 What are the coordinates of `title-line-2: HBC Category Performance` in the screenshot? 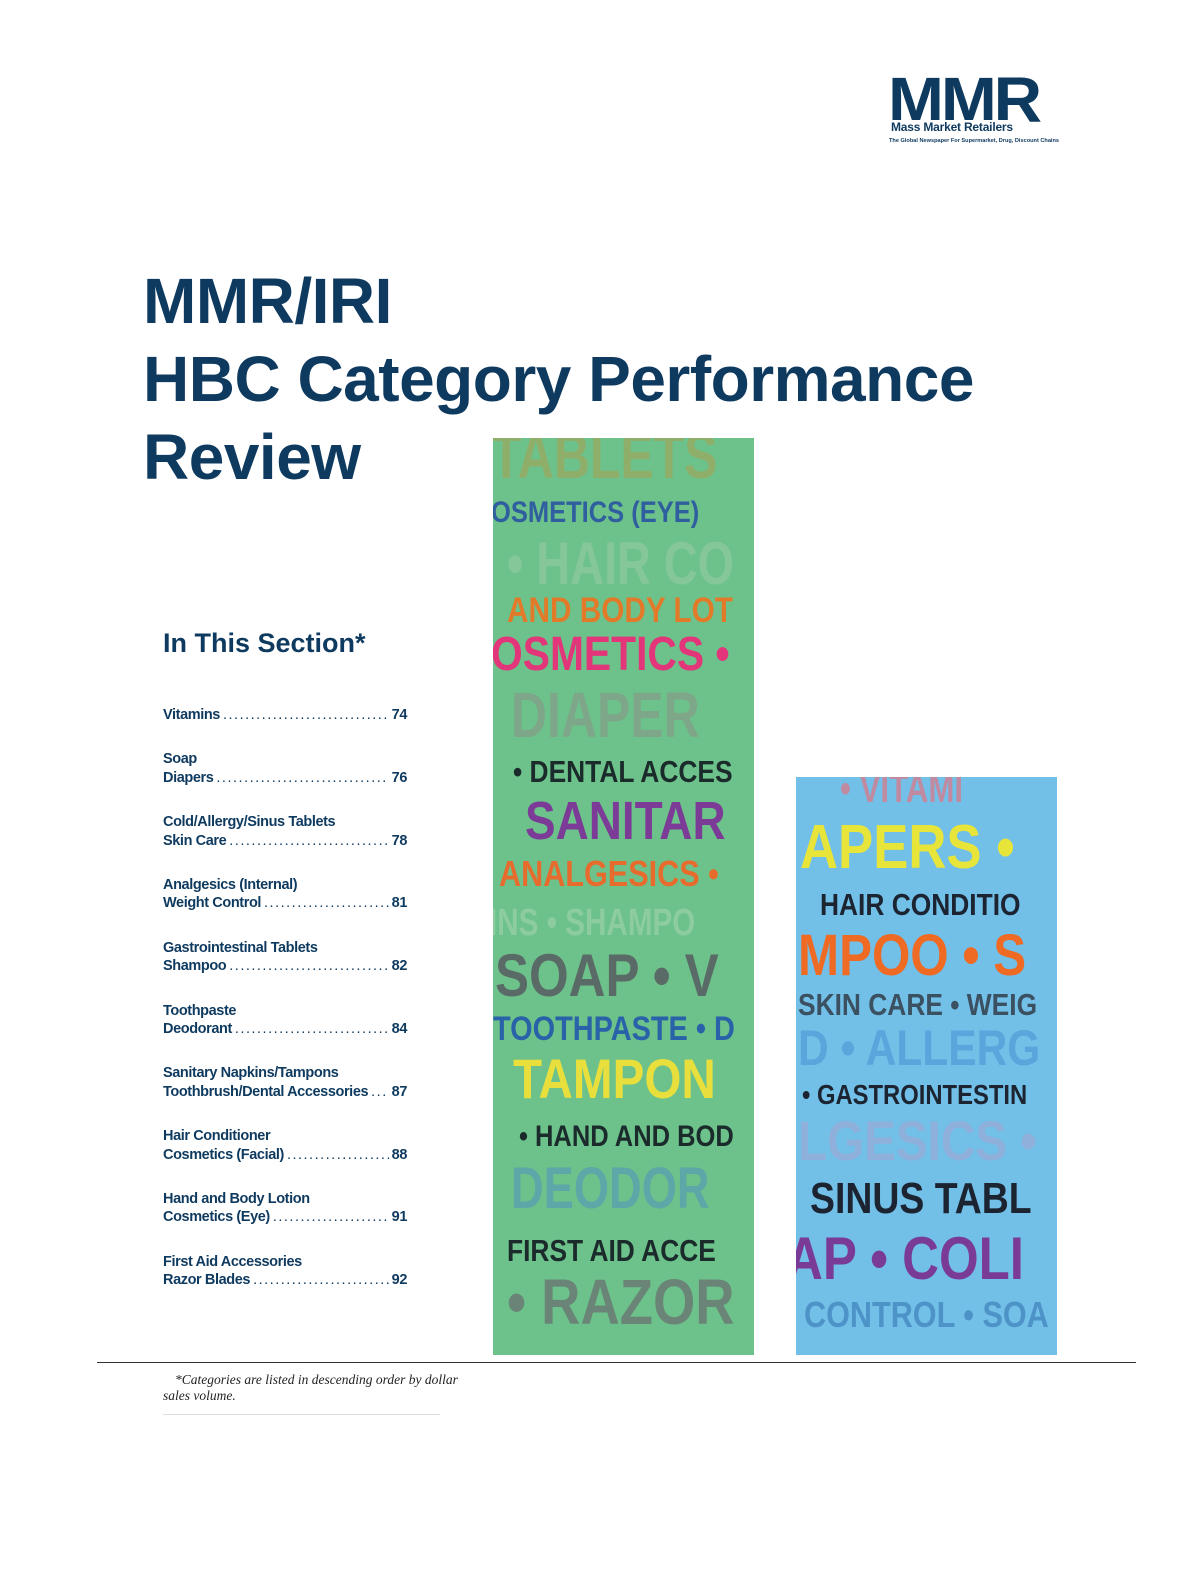 It's located at (558, 379).